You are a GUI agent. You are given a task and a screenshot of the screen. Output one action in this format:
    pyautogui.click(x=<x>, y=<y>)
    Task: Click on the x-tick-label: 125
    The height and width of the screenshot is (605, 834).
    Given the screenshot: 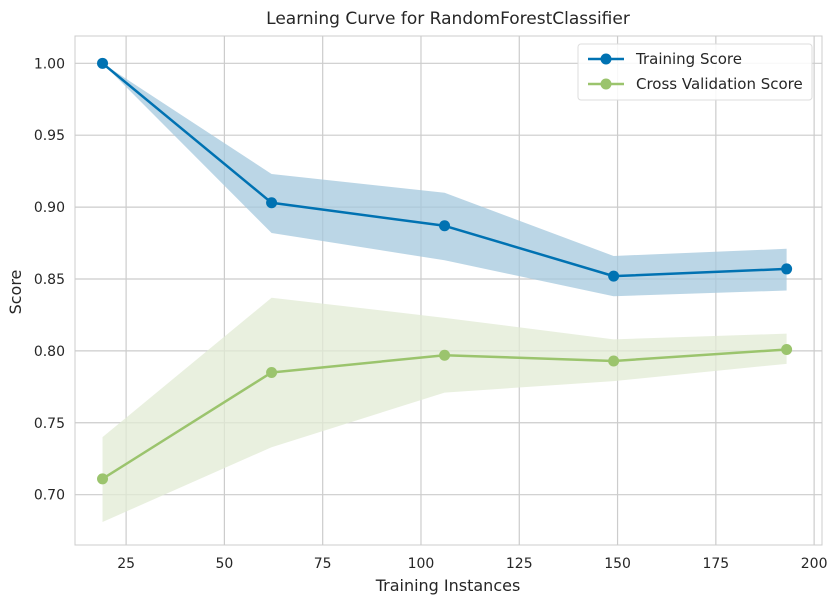 What is the action you would take?
    pyautogui.click(x=519, y=564)
    